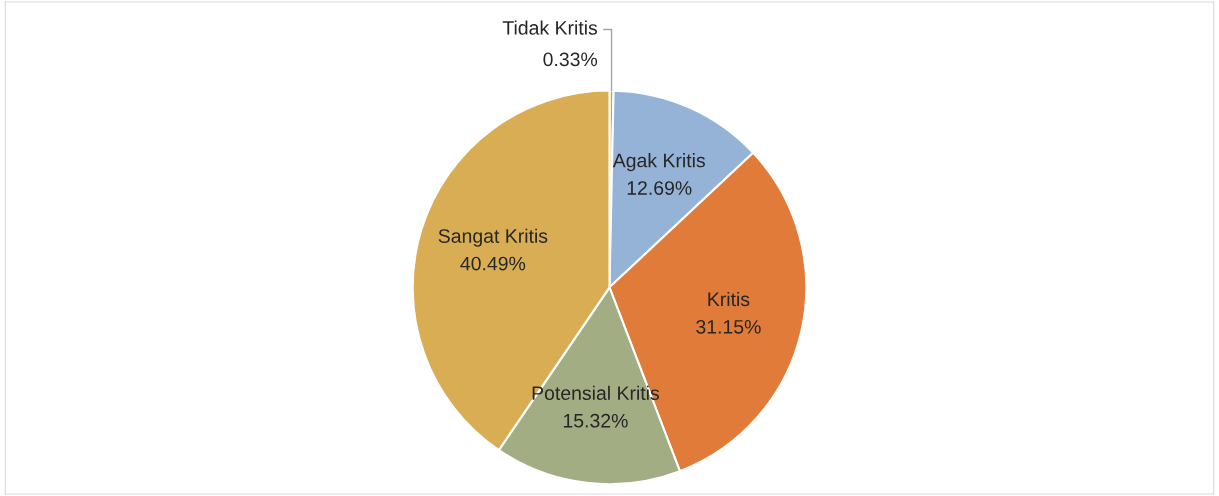  What do you see at coordinates (550, 27) in the screenshot?
I see `slice-label: Tidak Kritis` at bounding box center [550, 27].